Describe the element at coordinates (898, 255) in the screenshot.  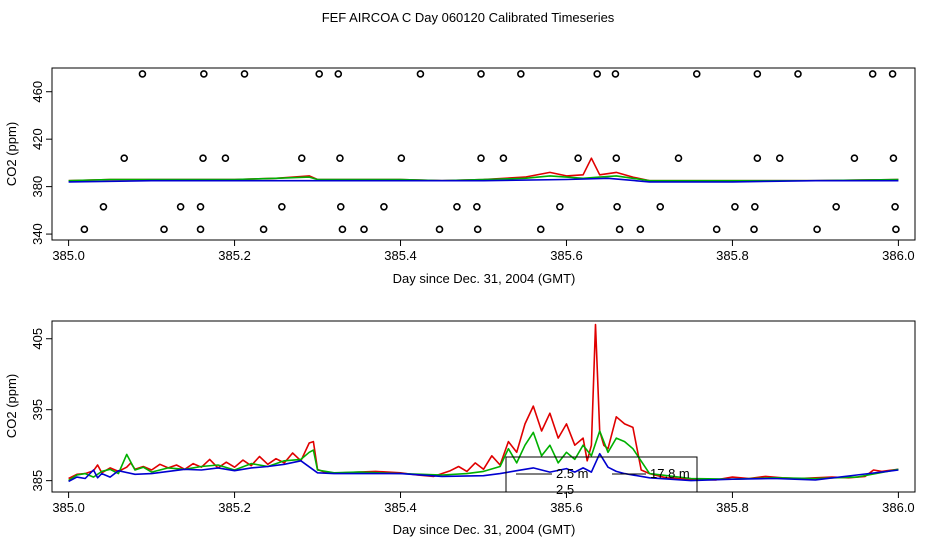
I see `top-x-tick-label: 386.0` at that location.